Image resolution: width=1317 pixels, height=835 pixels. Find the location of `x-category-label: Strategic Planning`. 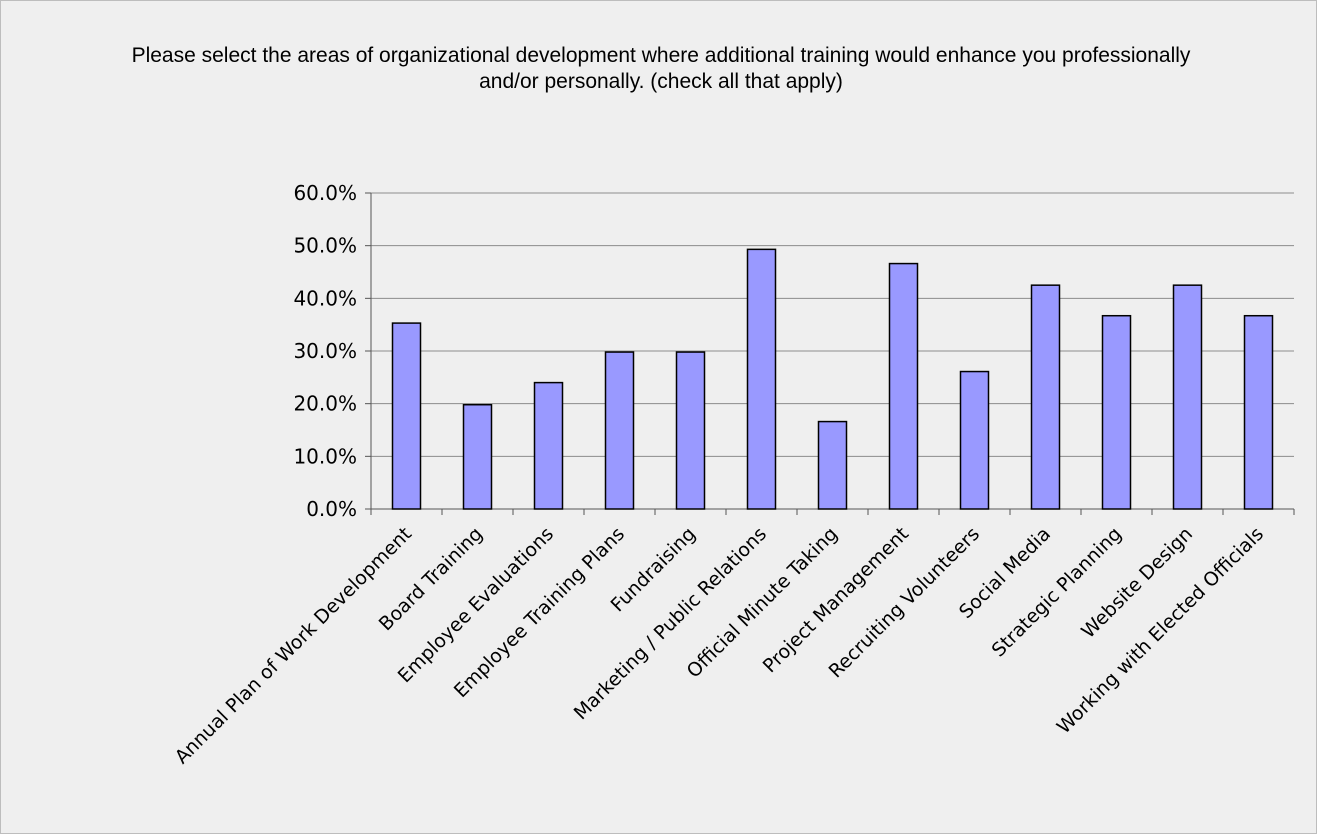

x-category-label: Strategic Planning is located at coordinates (1057, 592).